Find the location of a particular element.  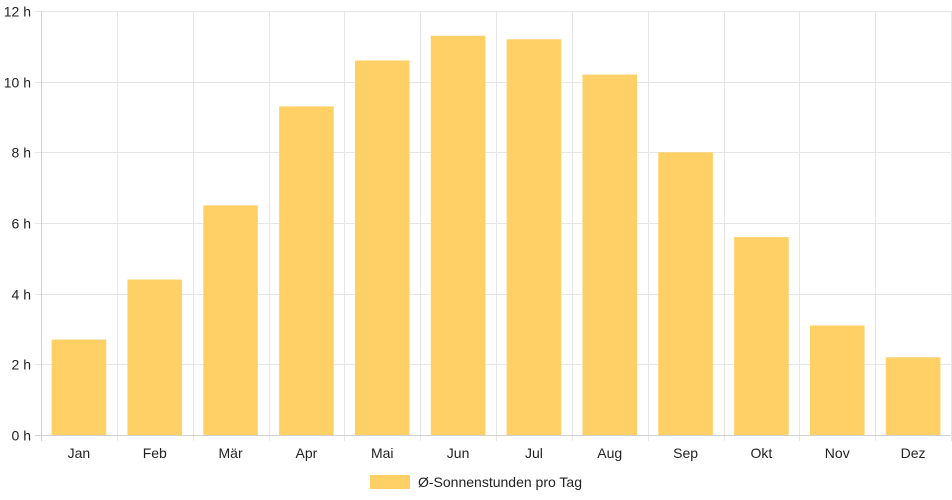

bar-sep is located at coordinates (685, 294).